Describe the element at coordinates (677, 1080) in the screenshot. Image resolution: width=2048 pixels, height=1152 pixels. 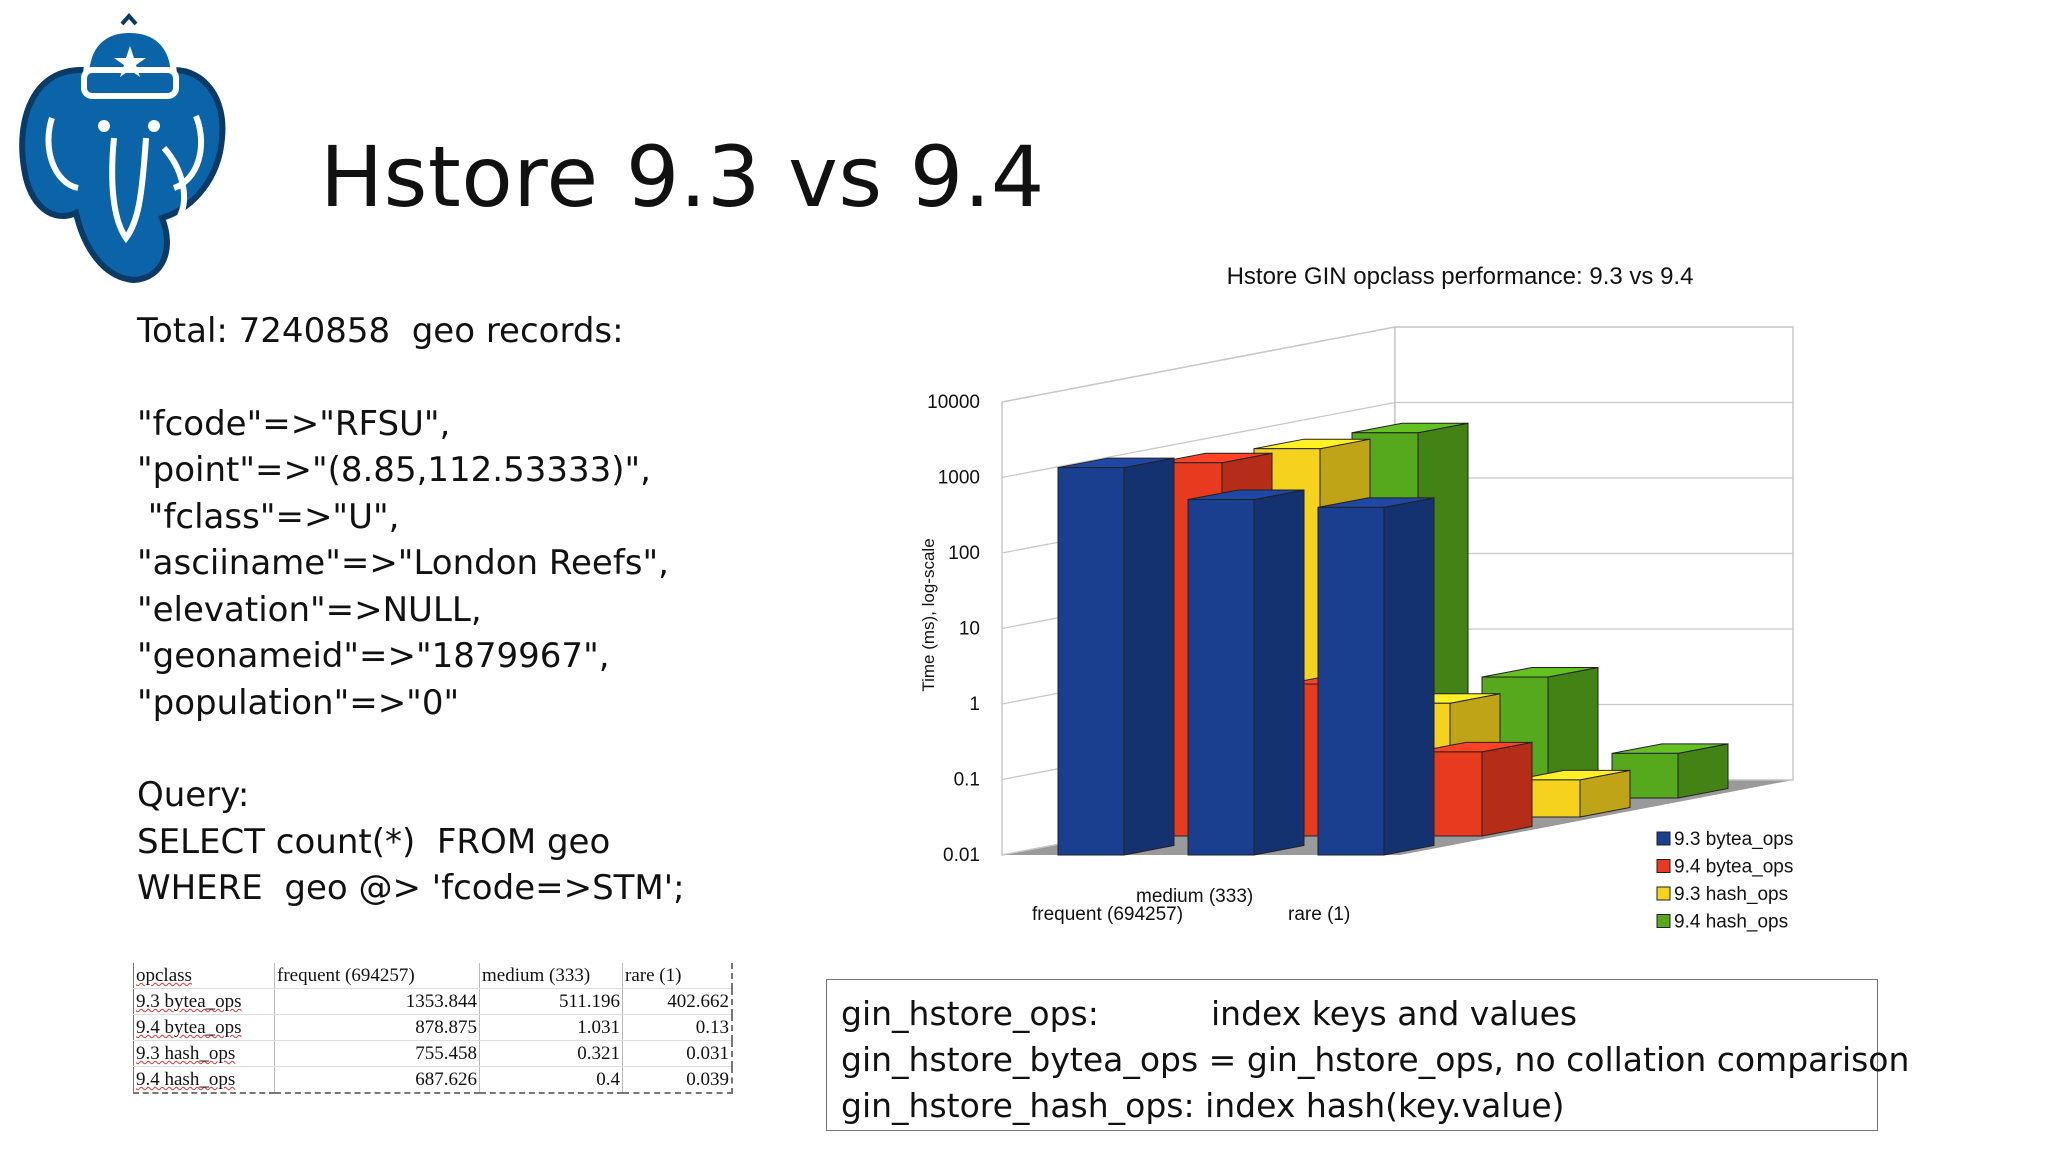
I see `table-cell: 0.039` at that location.